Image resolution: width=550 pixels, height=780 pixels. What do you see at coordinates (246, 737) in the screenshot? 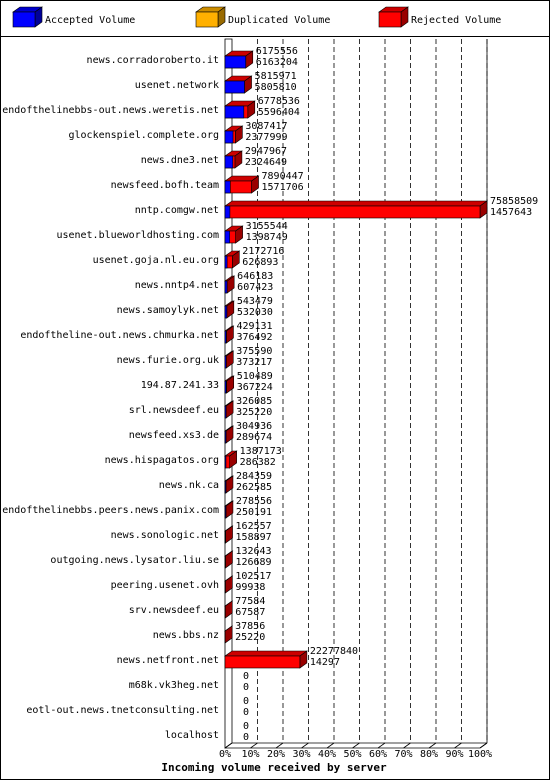
I see `value-accepted-28: 0` at bounding box center [246, 737].